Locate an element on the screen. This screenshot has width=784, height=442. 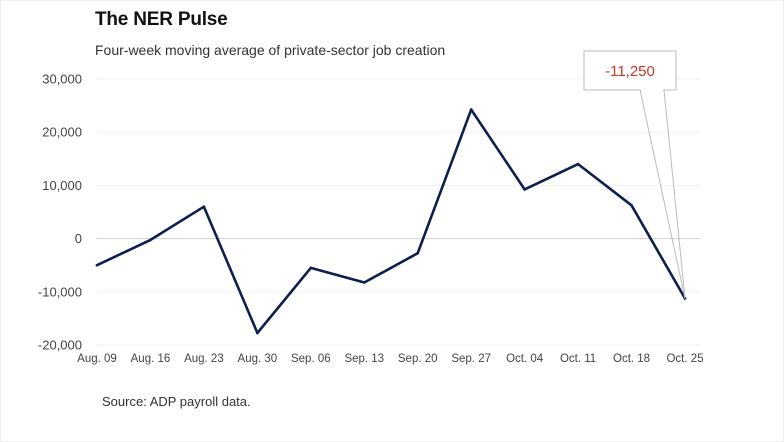
x-tick-label: Oct. 25 is located at coordinates (684, 359).